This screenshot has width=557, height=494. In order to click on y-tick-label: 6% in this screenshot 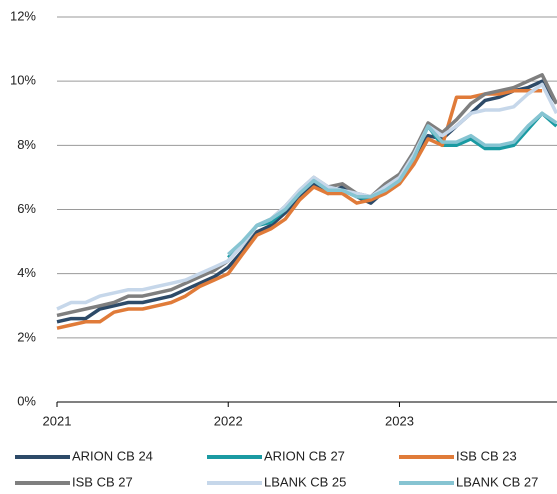, I will do `click(26, 208)`.